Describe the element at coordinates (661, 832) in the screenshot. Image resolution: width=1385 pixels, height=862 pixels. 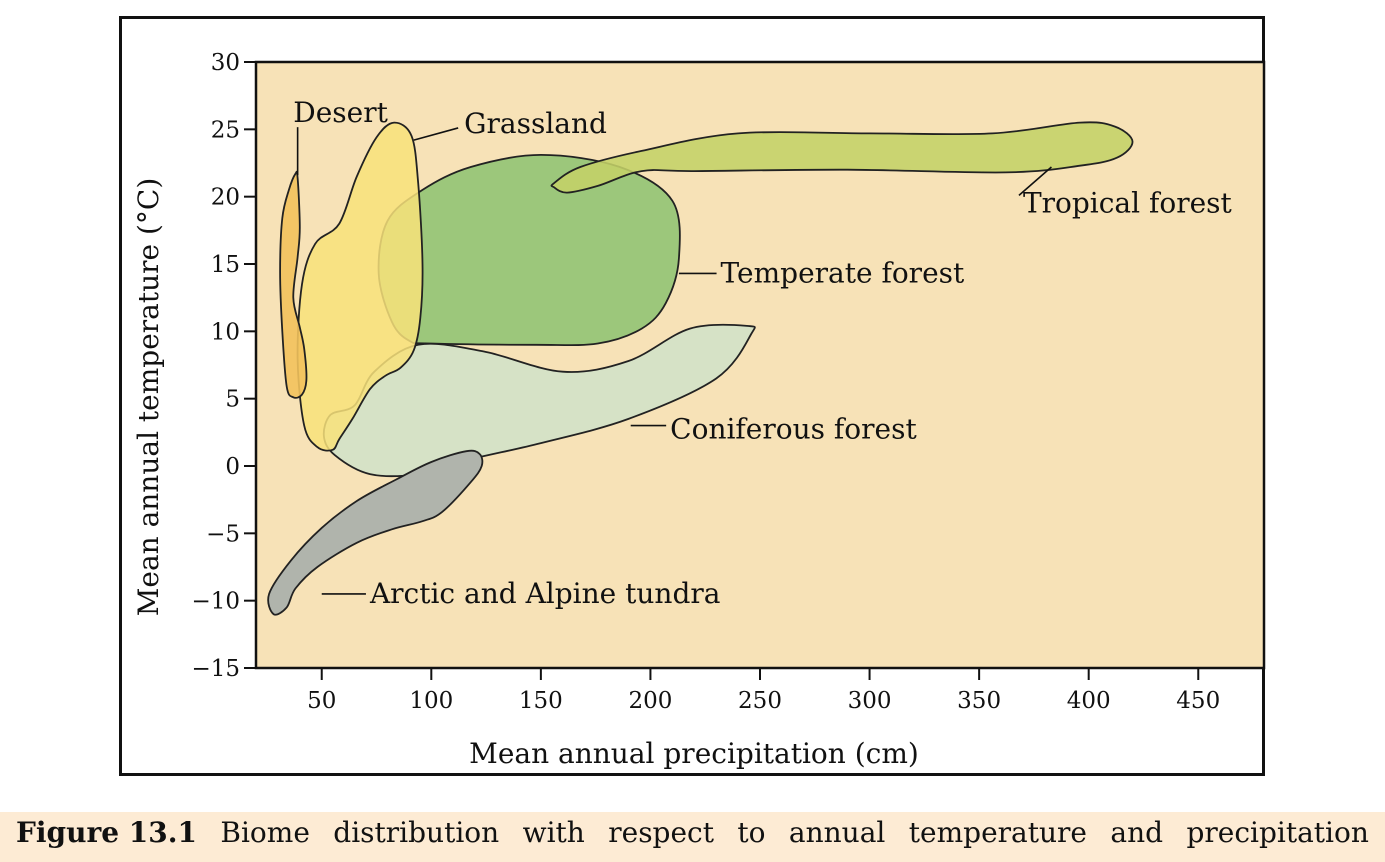
I see `caption-word: respect` at that location.